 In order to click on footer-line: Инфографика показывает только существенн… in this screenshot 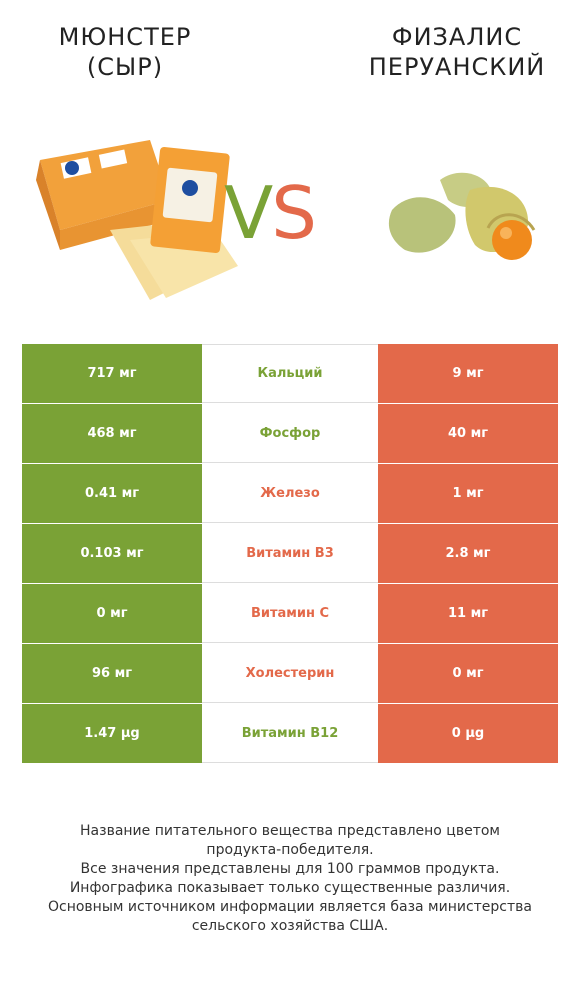, I will do `click(290, 888)`.